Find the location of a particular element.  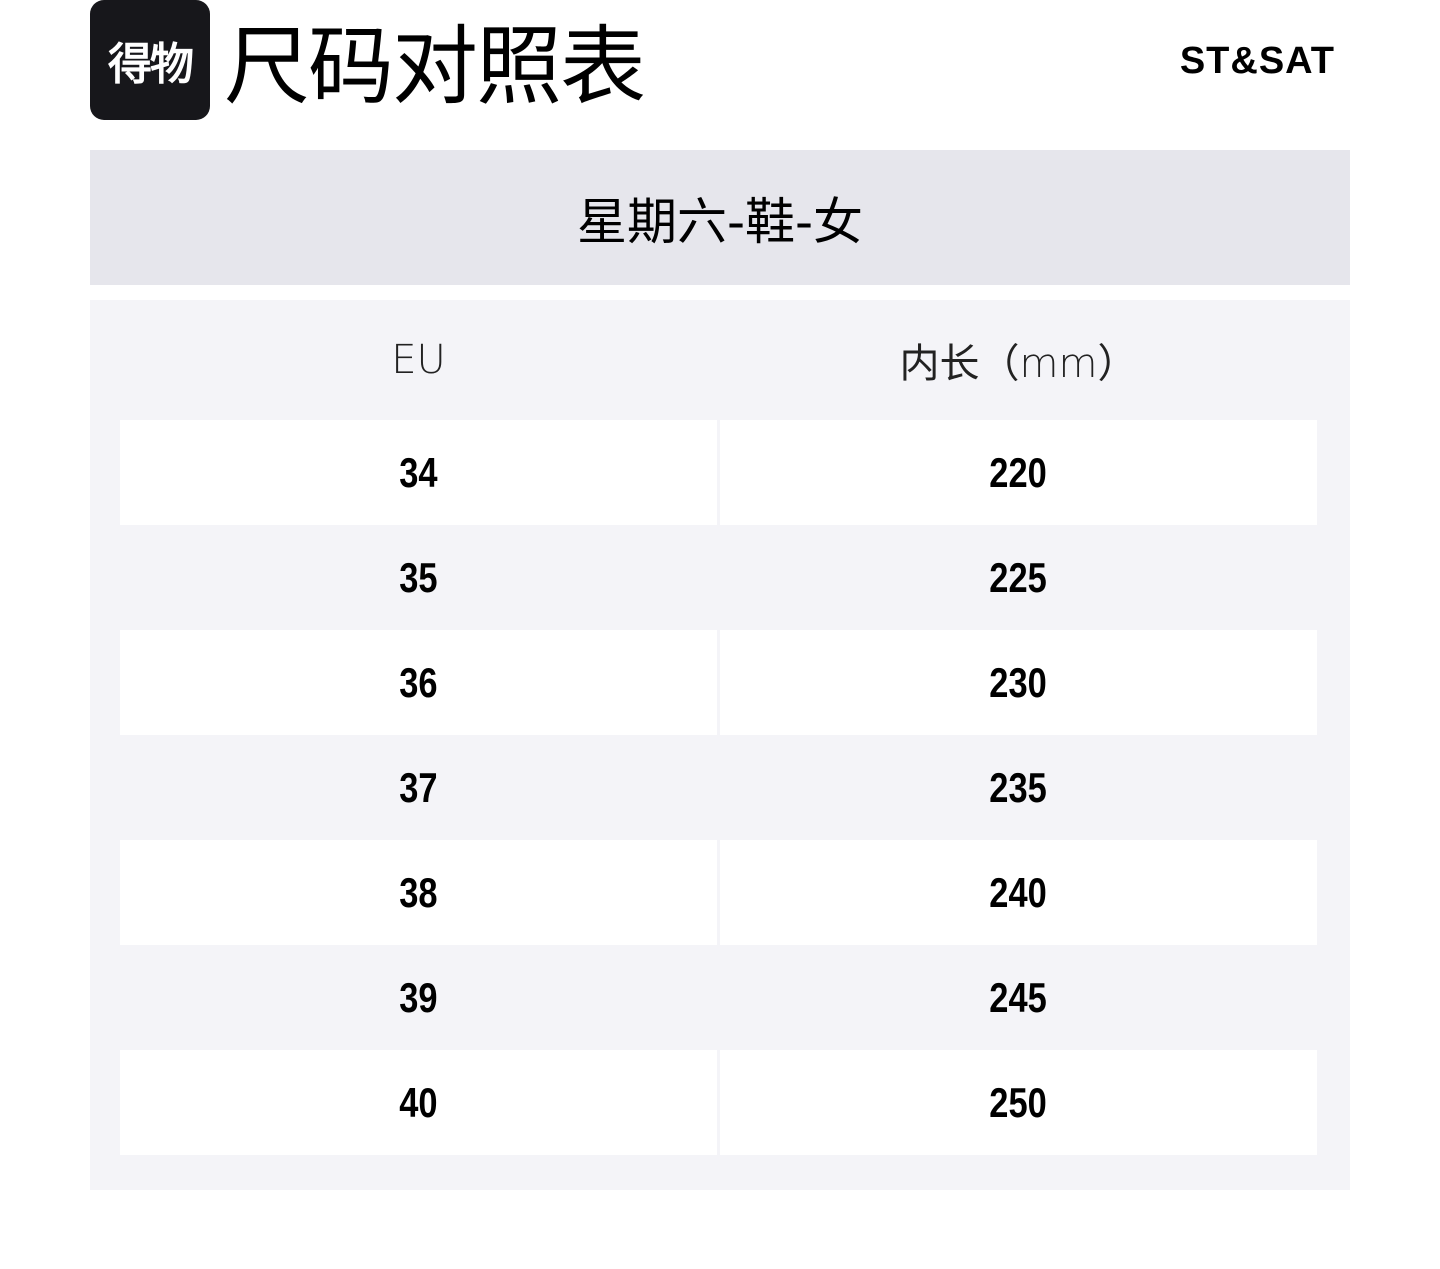

eu-size-cell: 40 is located at coordinates (418, 1102).